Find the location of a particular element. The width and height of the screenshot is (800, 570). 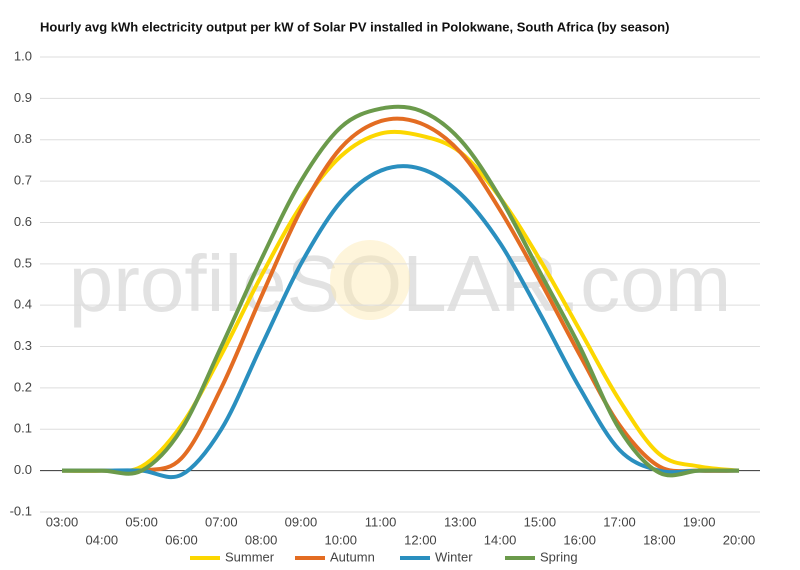

y-tick-label: 0.1 is located at coordinates (23, 428).